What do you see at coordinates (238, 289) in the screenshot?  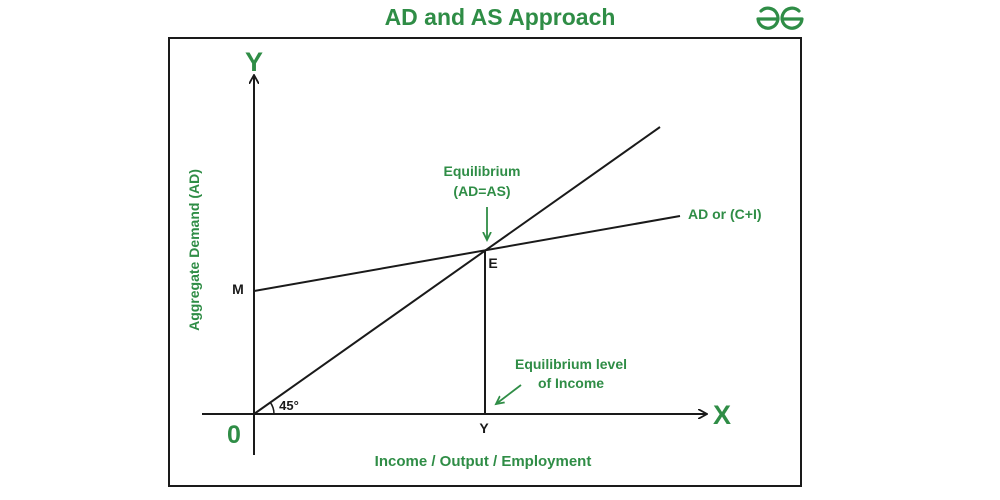 I see `m-point-label: M` at bounding box center [238, 289].